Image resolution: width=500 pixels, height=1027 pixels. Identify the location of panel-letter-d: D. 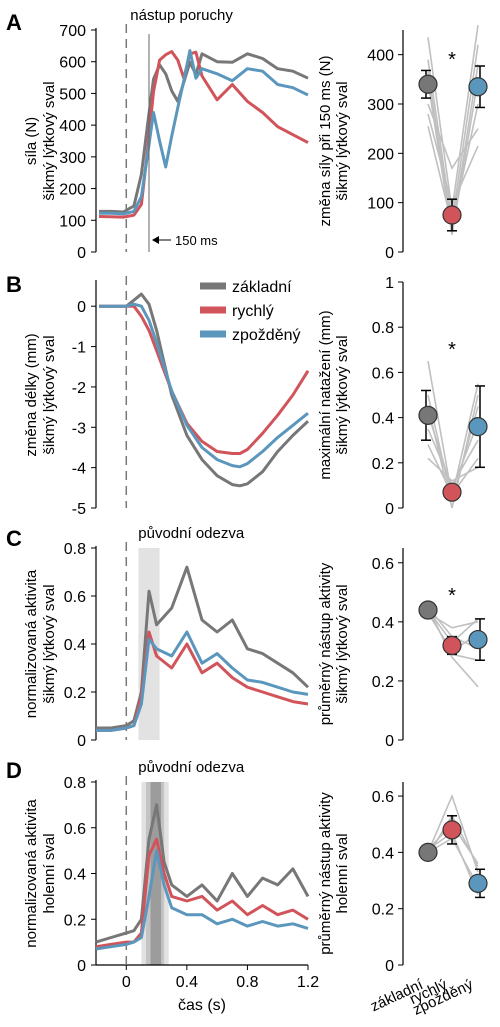
(14, 770).